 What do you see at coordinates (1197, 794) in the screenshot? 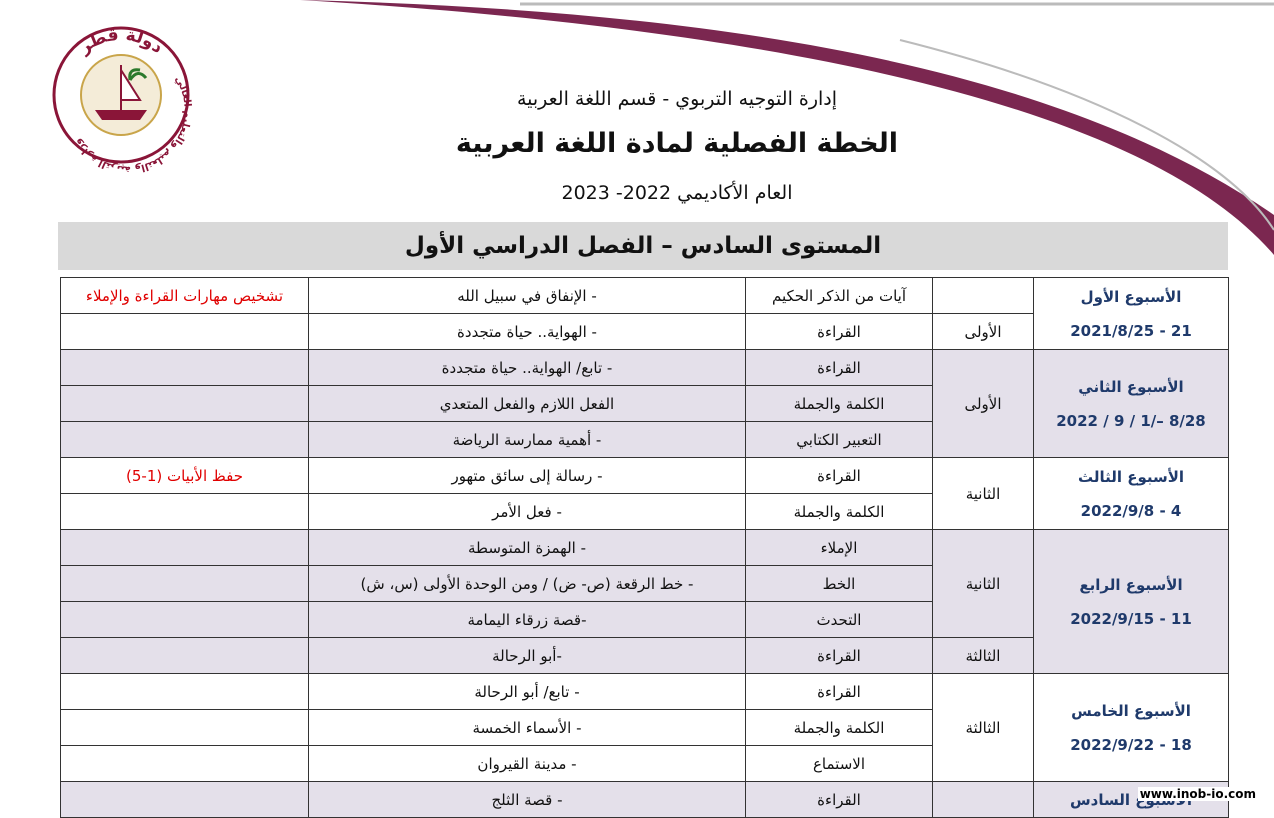
I see `watermark: www.inob-io.com` at bounding box center [1197, 794].